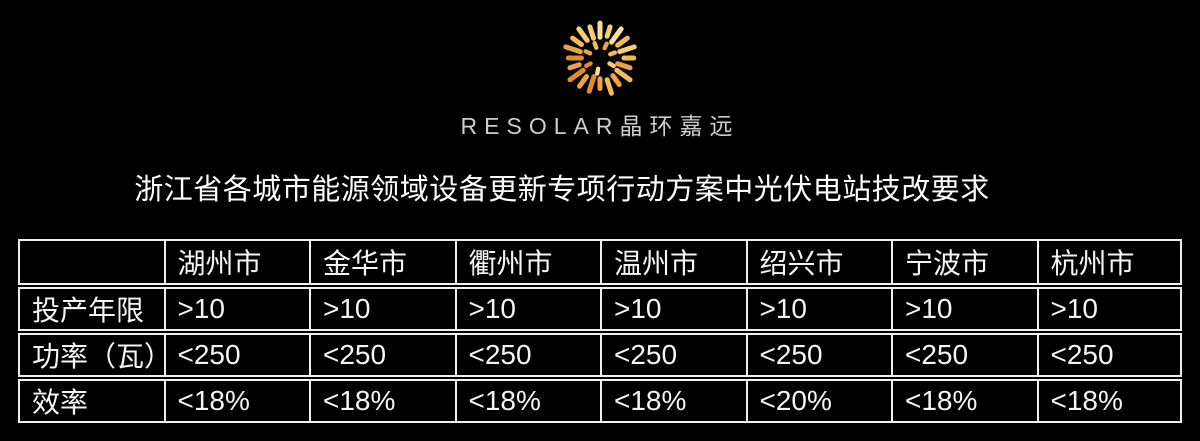 This screenshot has width=1200, height=441. What do you see at coordinates (673, 262) in the screenshot?
I see `column-header: 温州市` at bounding box center [673, 262].